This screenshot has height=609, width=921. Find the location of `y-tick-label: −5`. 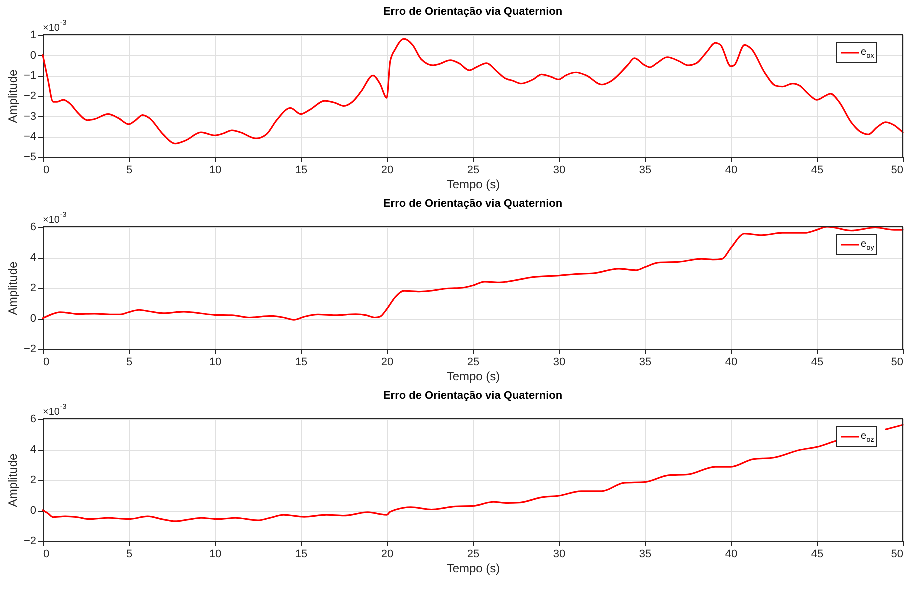

y-tick-label: −5 is located at coordinates (30, 158).